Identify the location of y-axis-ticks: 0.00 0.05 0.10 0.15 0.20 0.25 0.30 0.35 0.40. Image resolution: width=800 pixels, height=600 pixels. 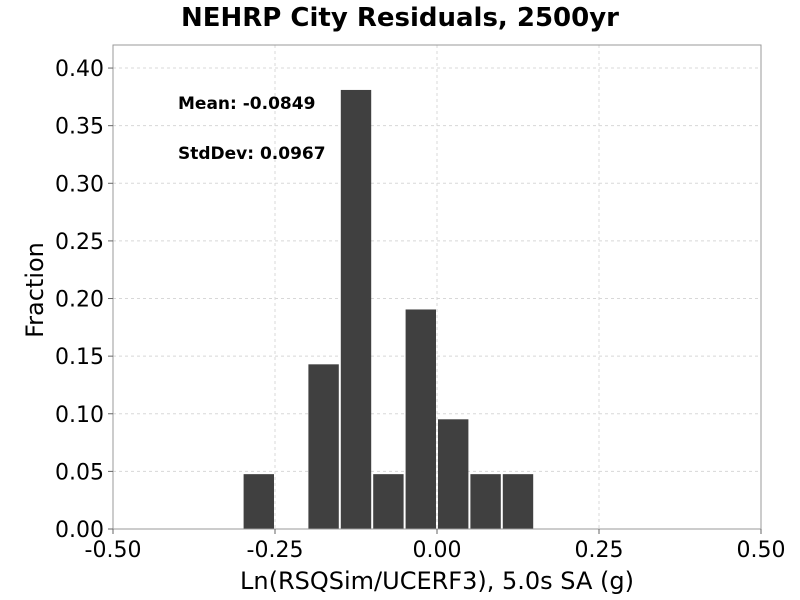
(84, 300).